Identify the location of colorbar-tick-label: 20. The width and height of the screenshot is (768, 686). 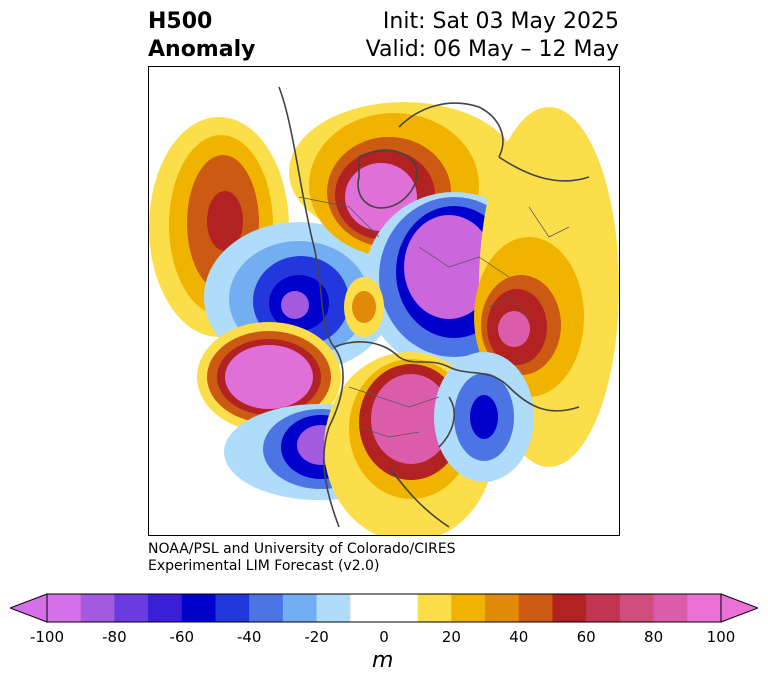
(451, 637).